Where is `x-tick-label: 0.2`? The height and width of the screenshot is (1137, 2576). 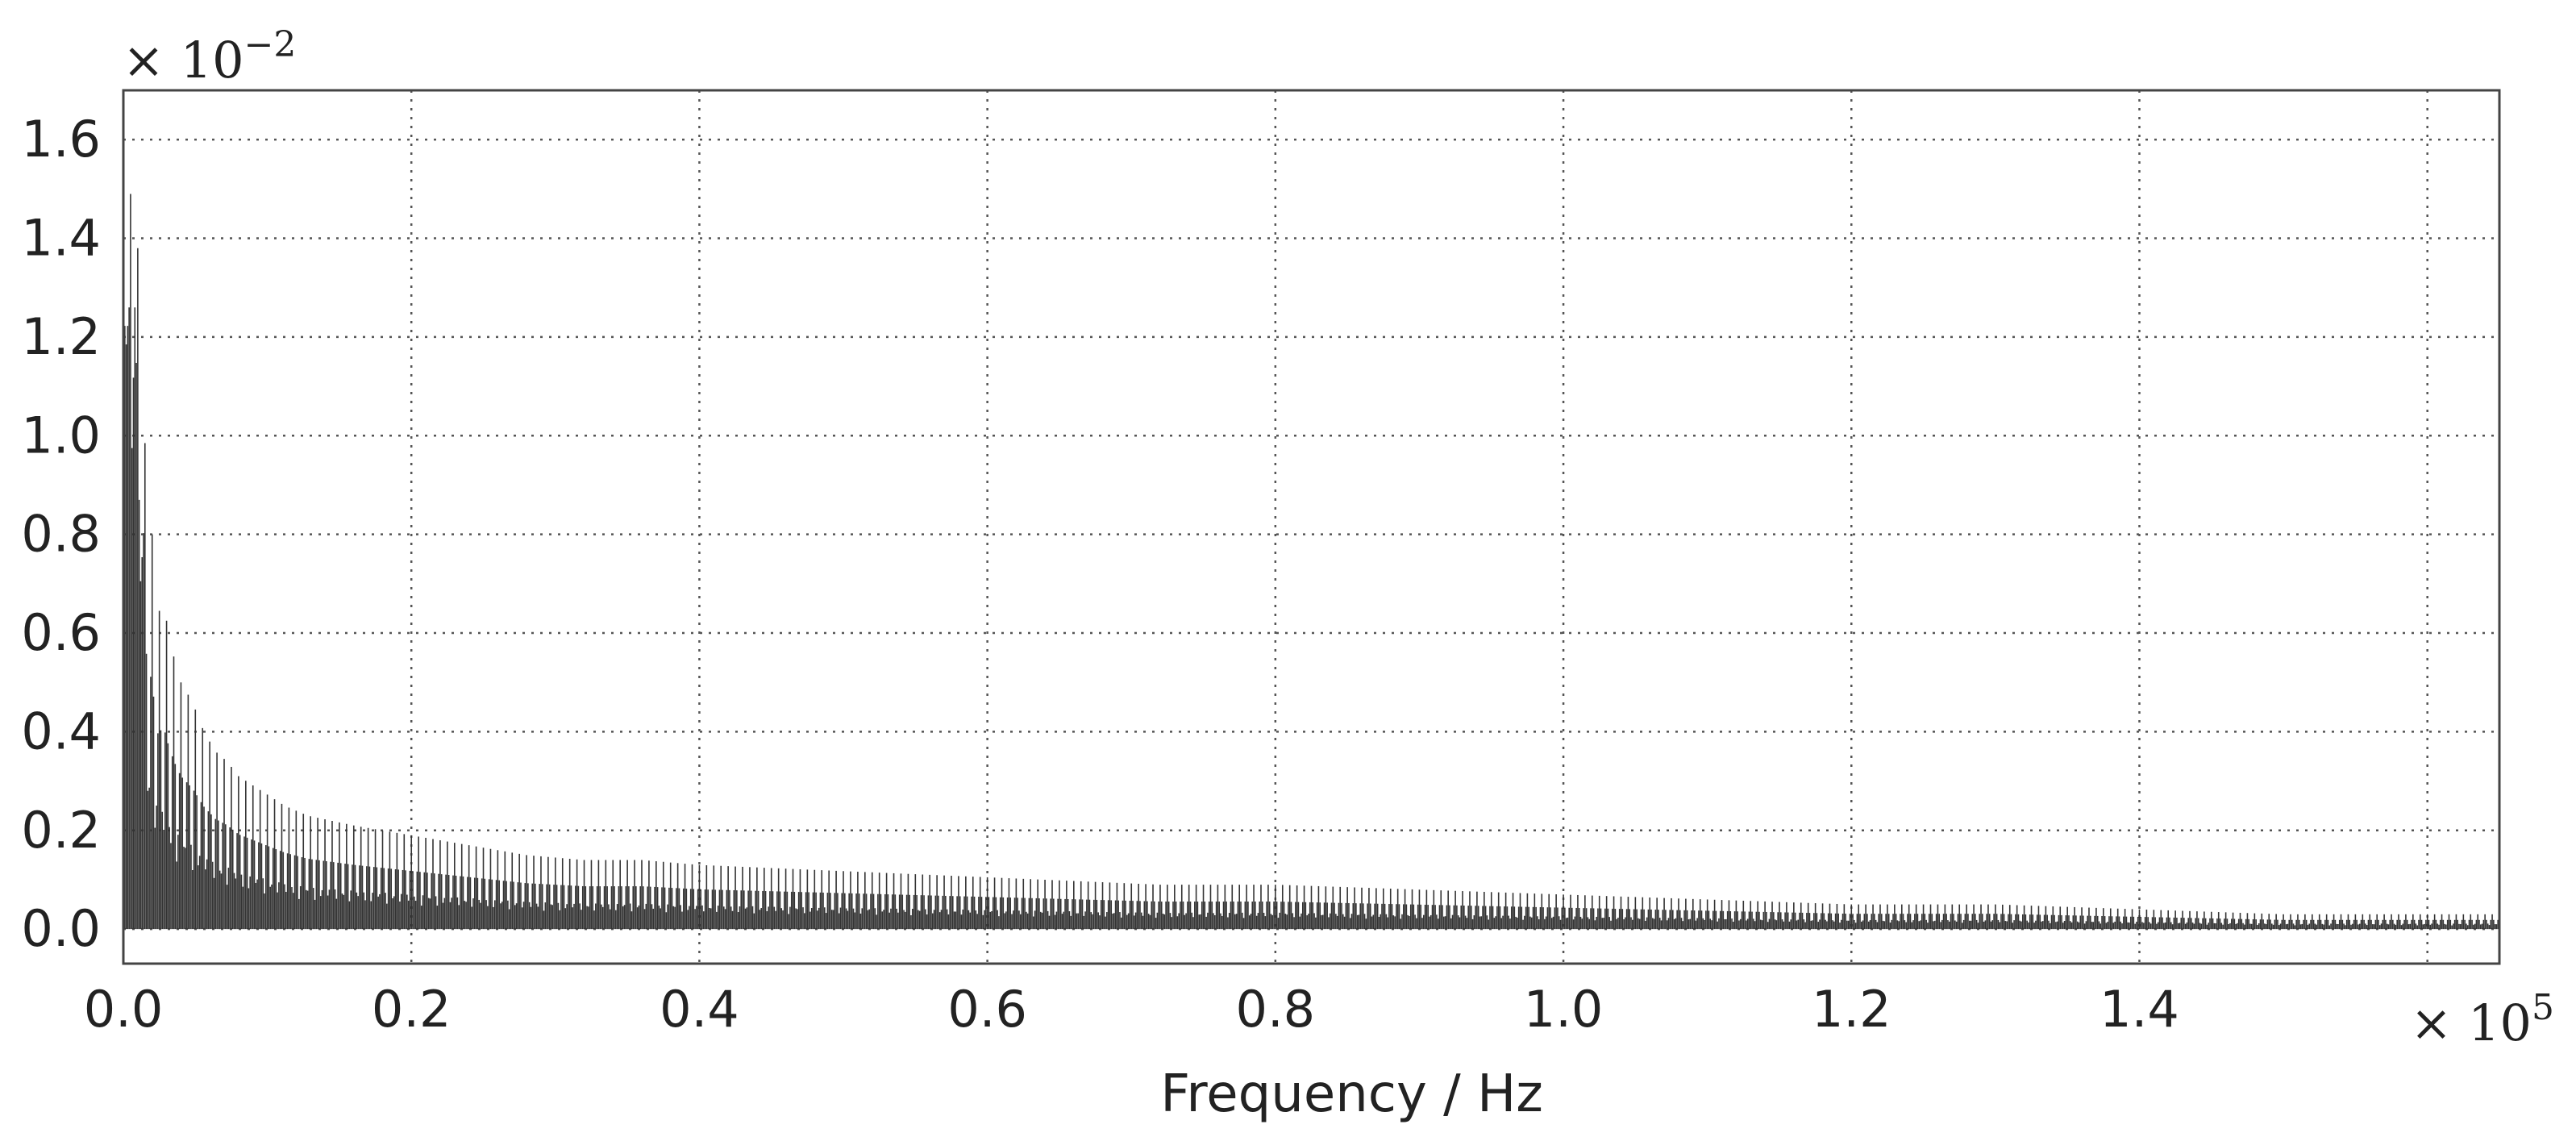
x-tick-label: 0.2 is located at coordinates (412, 1009).